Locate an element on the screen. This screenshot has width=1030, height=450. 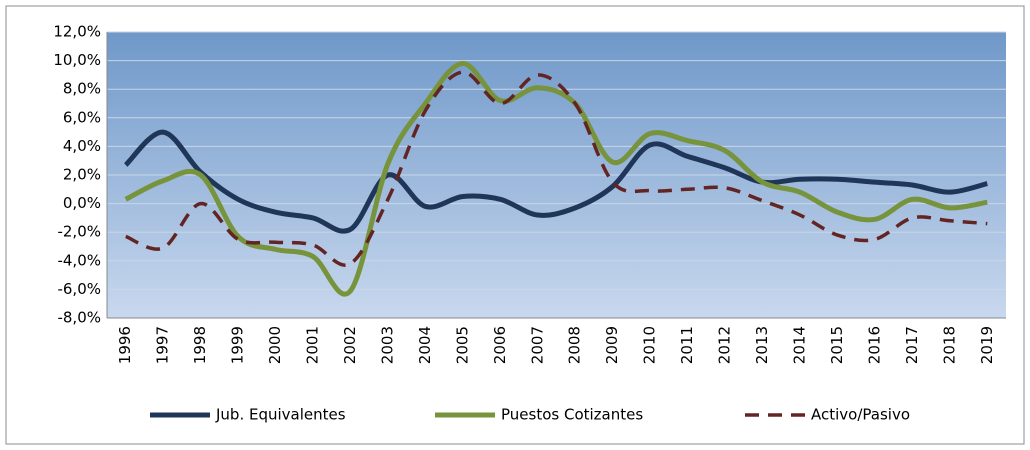
x-tick-label: 1996 is located at coordinates (125, 345).